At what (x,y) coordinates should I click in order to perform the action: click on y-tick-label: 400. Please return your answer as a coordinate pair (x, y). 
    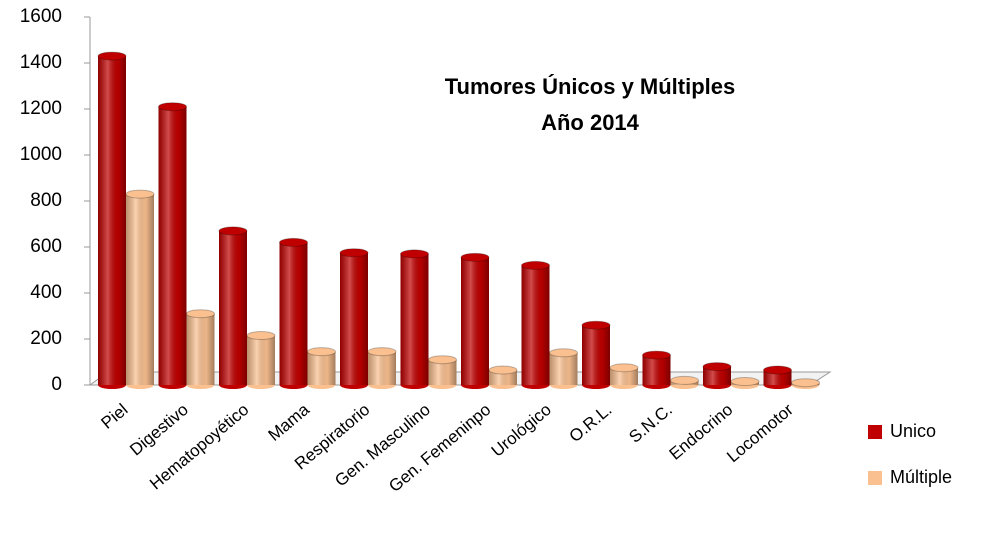
    Looking at the image, I should click on (46, 292).